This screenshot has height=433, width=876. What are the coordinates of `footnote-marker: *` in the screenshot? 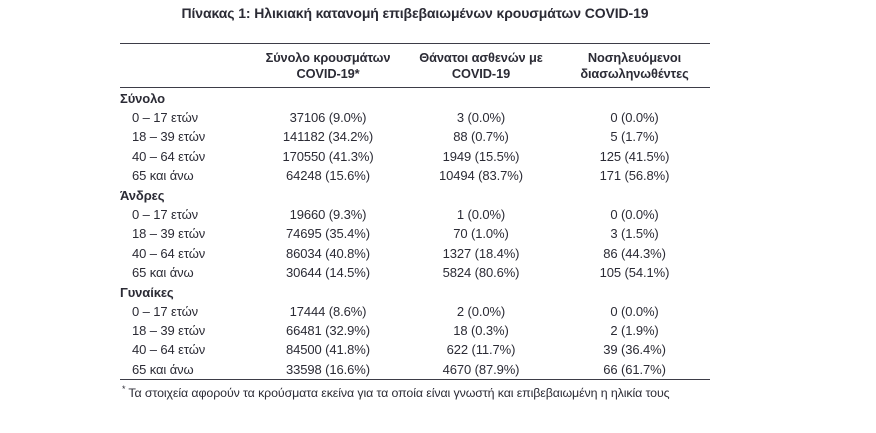 It's located at (124, 388).